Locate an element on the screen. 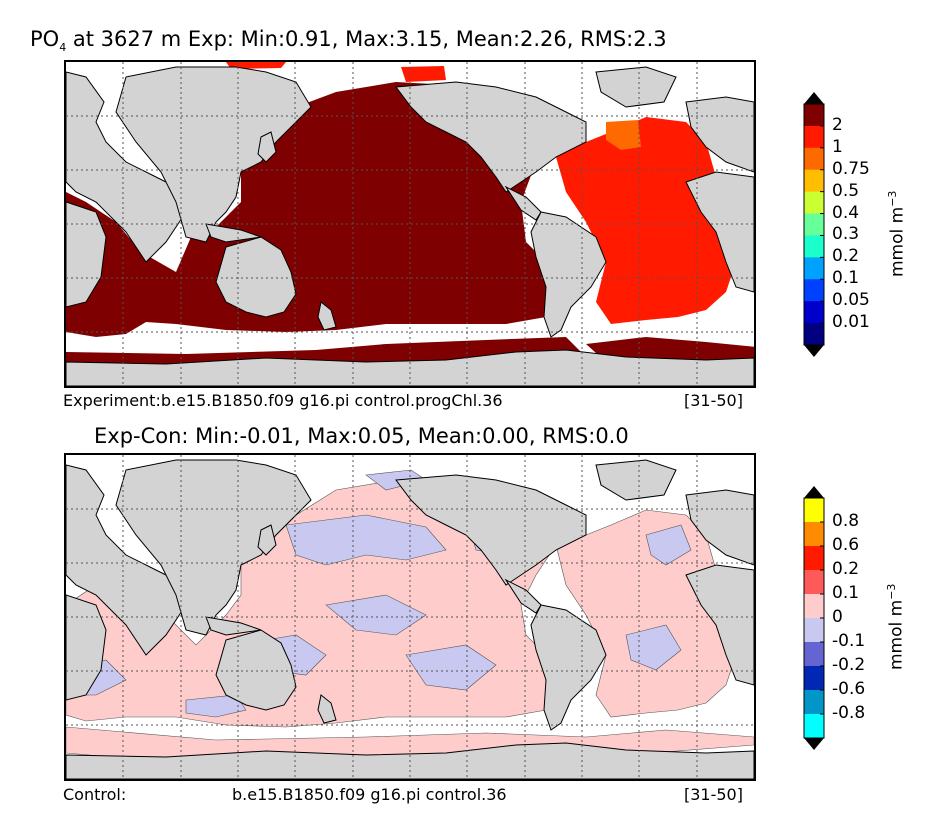 This screenshot has height=834, width=941. colorbar-tick-label: 0.6 is located at coordinates (846, 545).